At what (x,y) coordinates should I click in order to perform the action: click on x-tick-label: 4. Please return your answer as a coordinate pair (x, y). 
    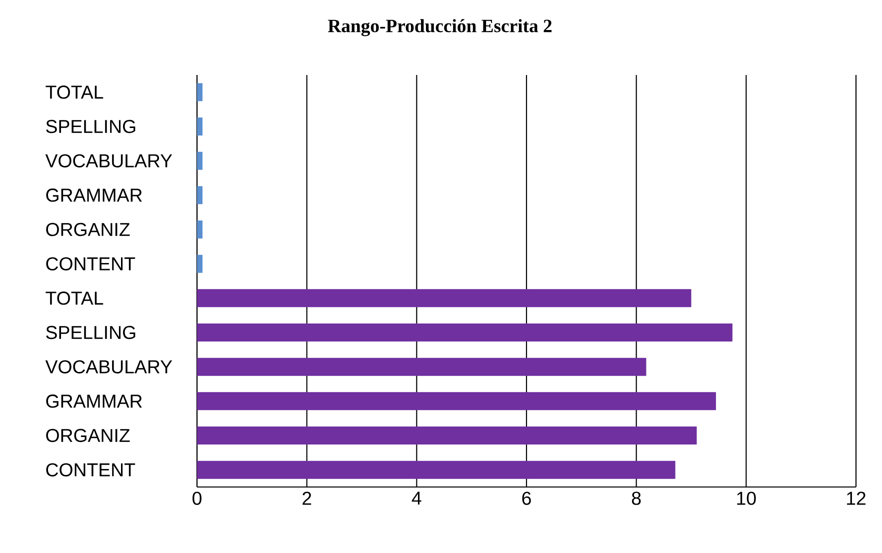
    Looking at the image, I should click on (417, 498).